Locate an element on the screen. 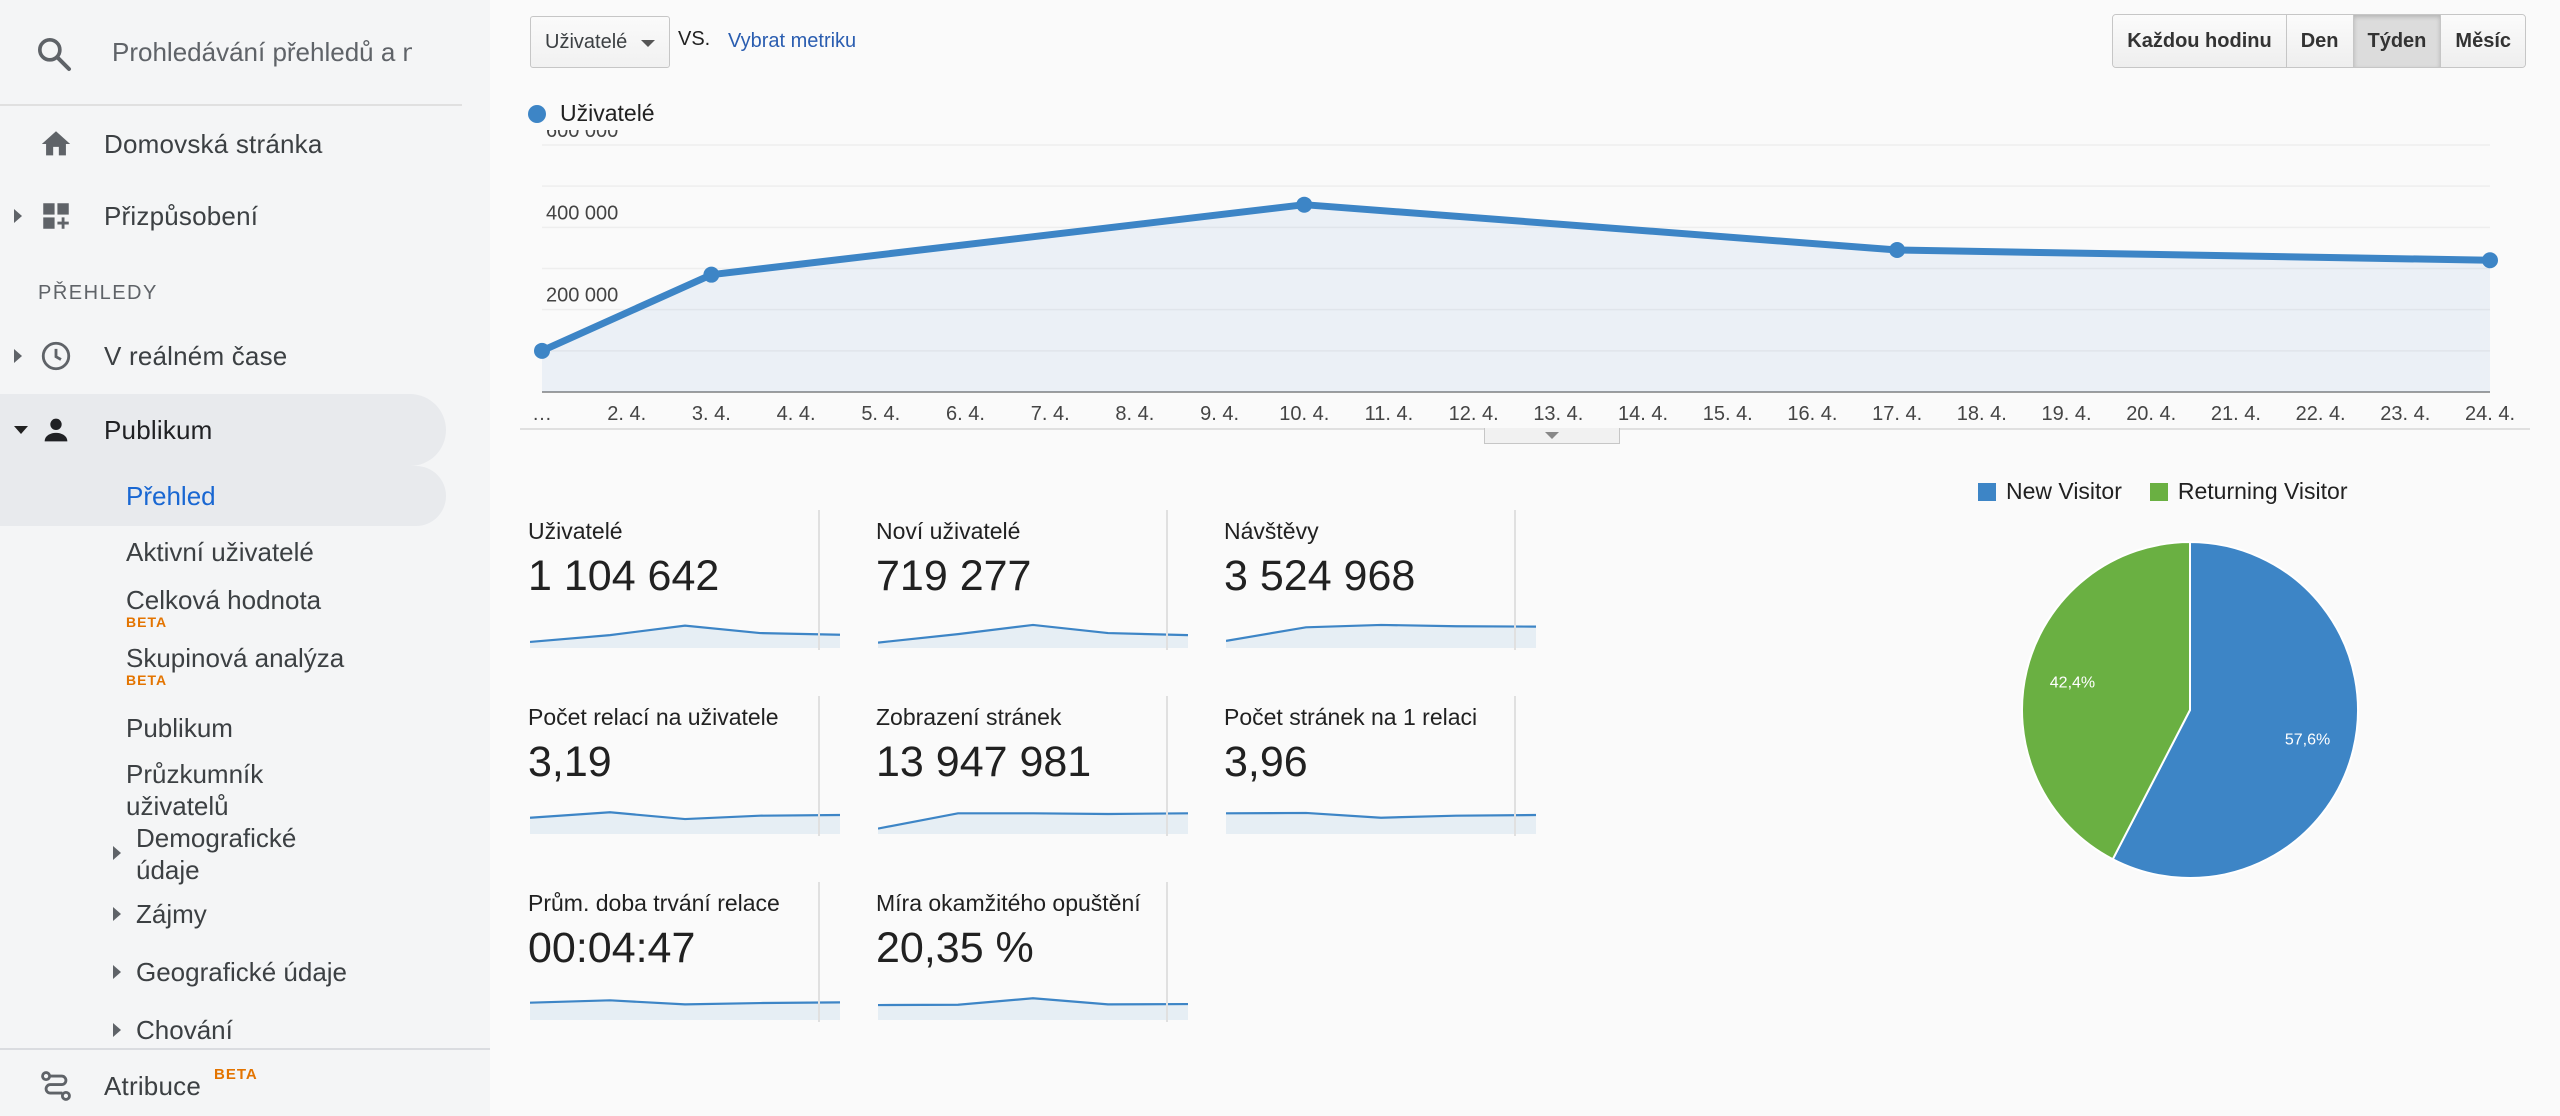 Image resolution: width=2560 pixels, height=1116 pixels. search-input is located at coordinates (262, 52).